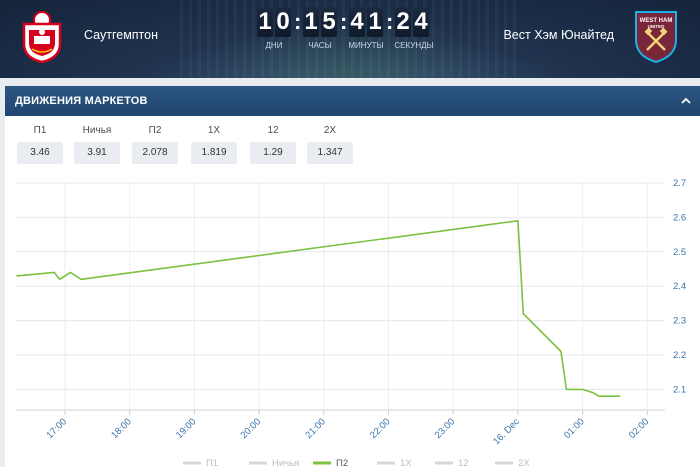  I want to click on odd-value: 3.46, so click(40, 153).